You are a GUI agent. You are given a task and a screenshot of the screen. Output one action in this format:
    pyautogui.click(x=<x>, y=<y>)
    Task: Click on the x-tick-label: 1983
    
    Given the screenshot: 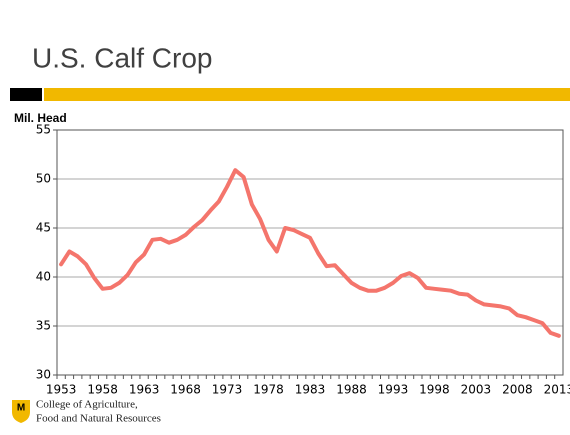 What is the action you would take?
    pyautogui.click(x=310, y=390)
    